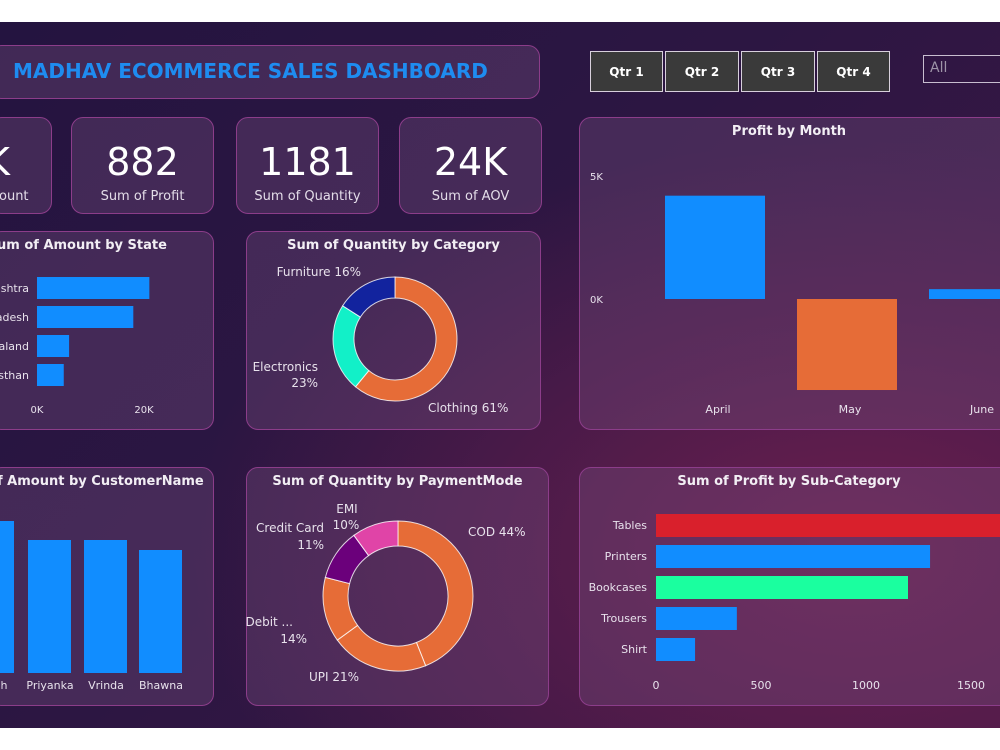 The height and width of the screenshot is (750, 1000). Describe the element at coordinates (397, 586) in the screenshot. I see `payment-chart-card: Sum of Quantity by PaymentMode` at that location.